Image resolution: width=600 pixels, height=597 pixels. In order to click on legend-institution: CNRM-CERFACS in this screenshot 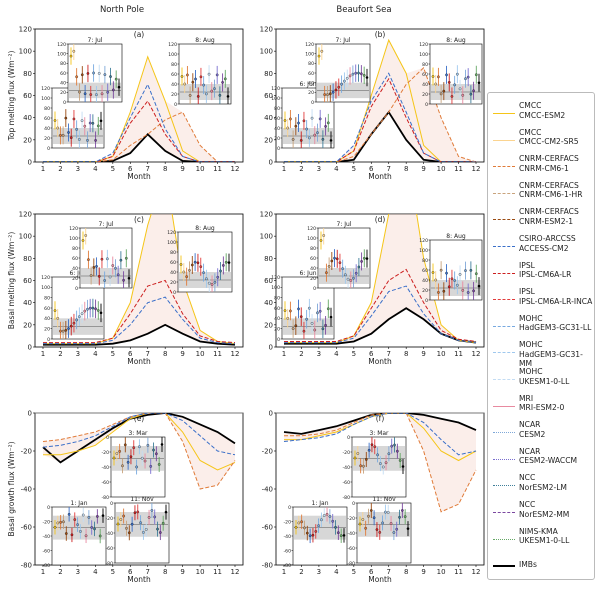, I will do `click(549, 159)`.